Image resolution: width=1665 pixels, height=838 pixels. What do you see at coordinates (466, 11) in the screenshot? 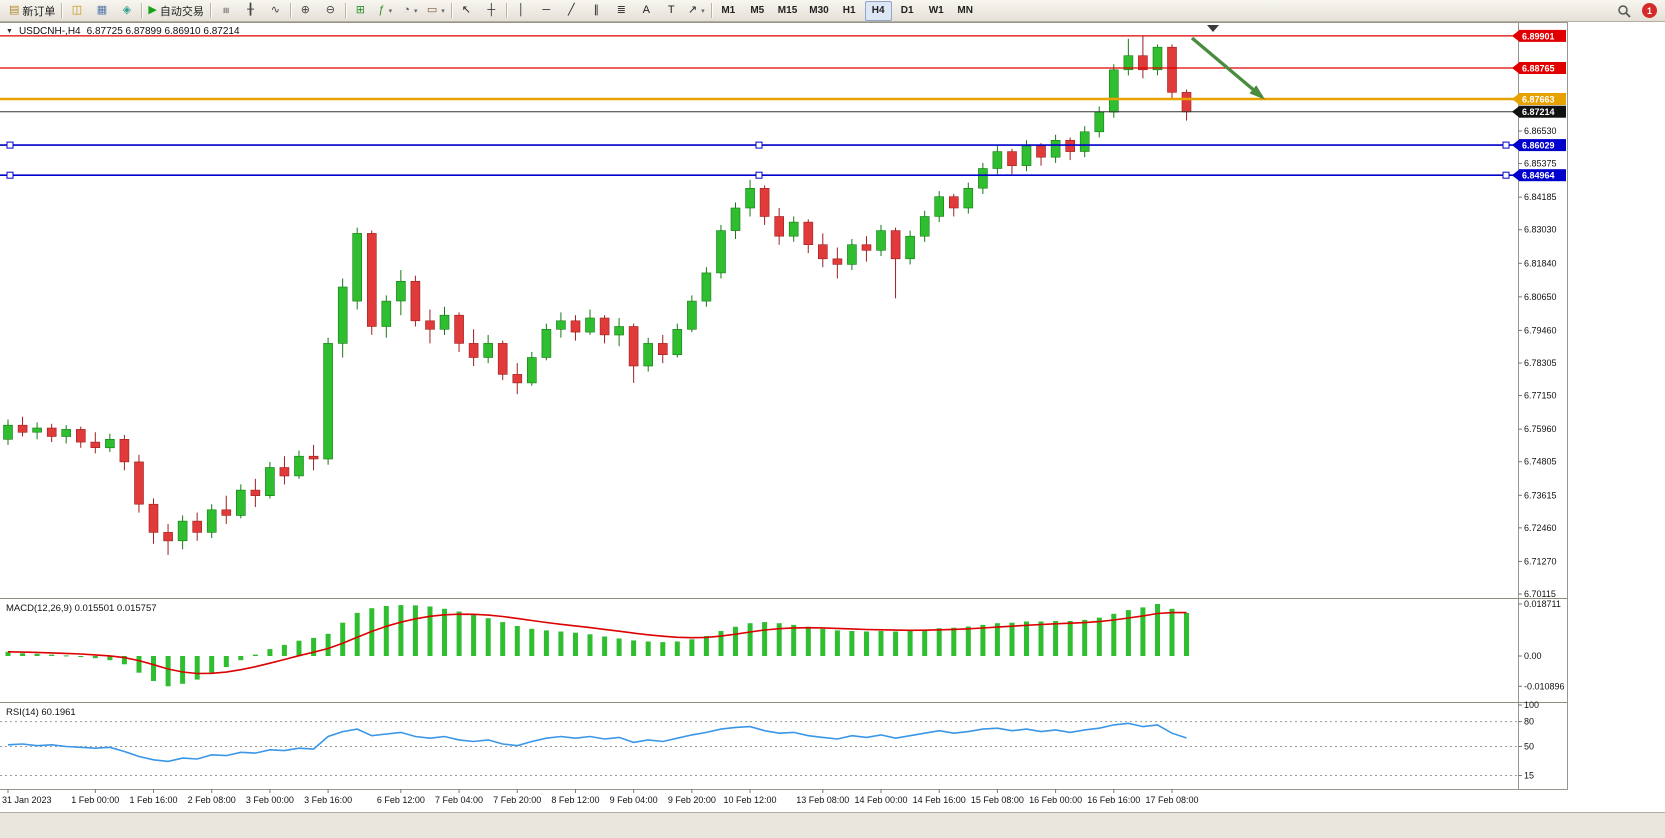
I see `cursor-button: ↖` at bounding box center [466, 11].